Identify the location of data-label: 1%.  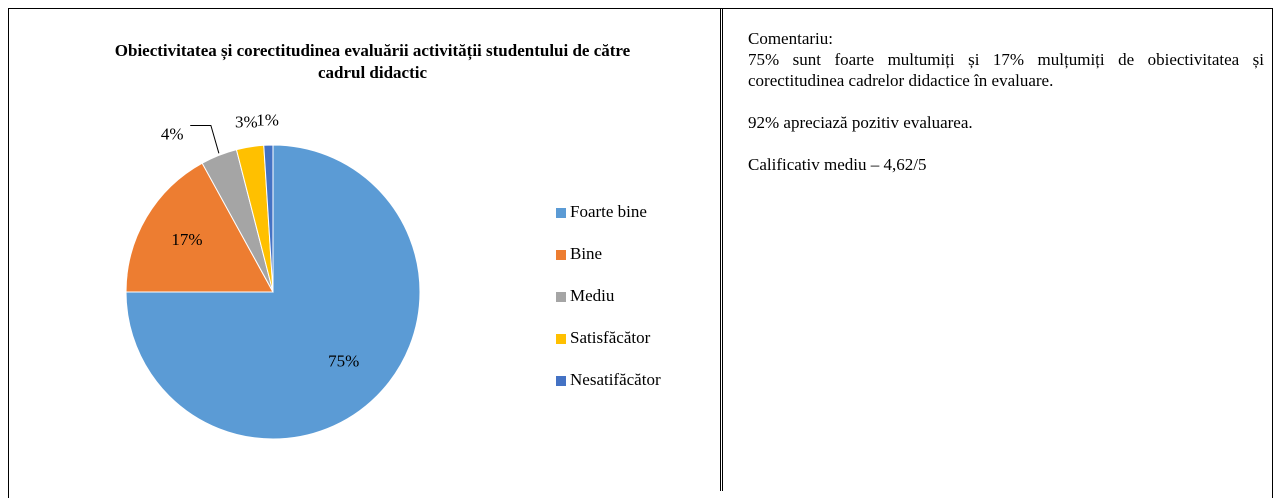
(267, 119).